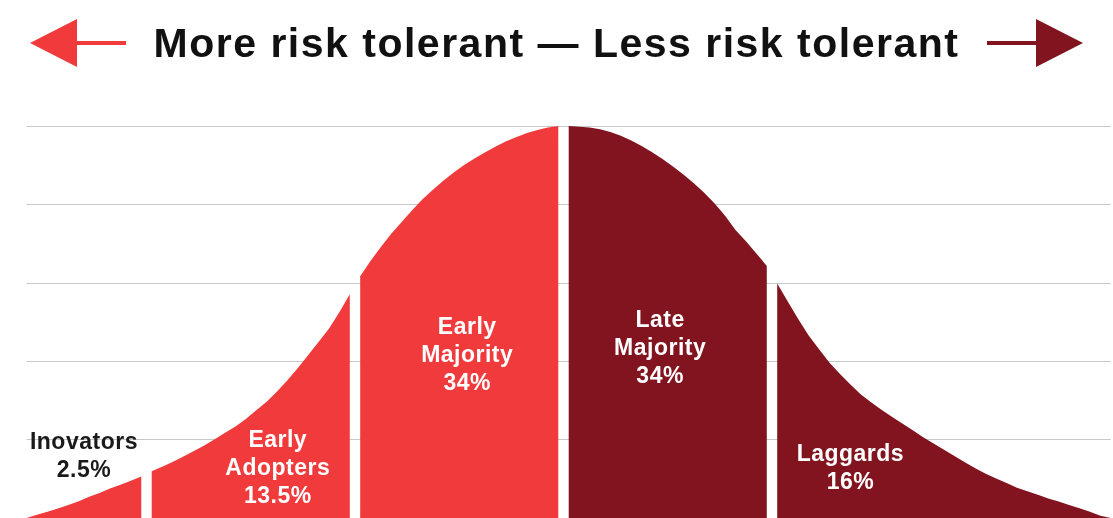 Image resolution: width=1113 pixels, height=518 pixels. Describe the element at coordinates (278, 453) in the screenshot. I see `series-label: Early Adopters` at that location.